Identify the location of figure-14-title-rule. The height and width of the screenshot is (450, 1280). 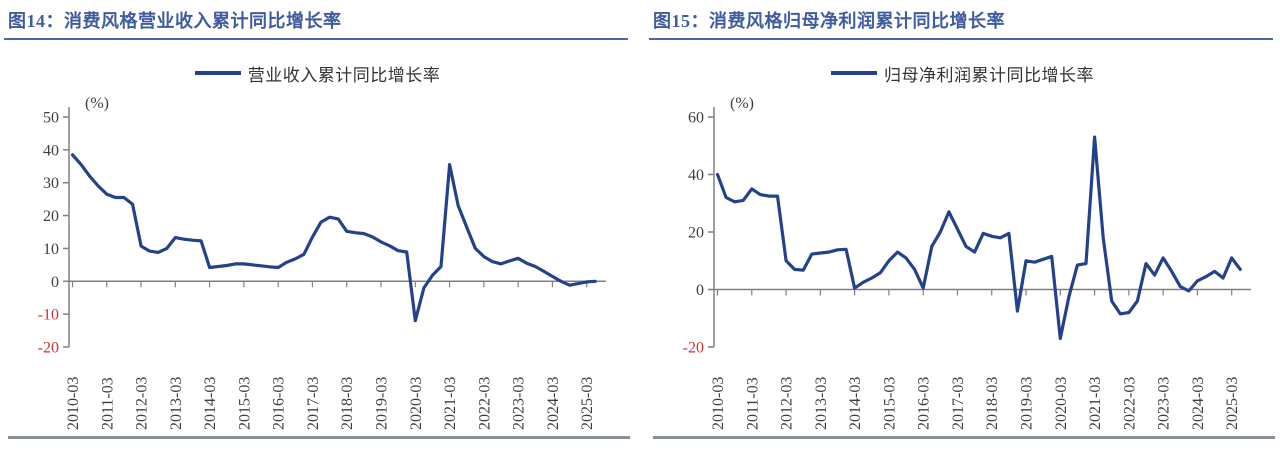
(316, 39).